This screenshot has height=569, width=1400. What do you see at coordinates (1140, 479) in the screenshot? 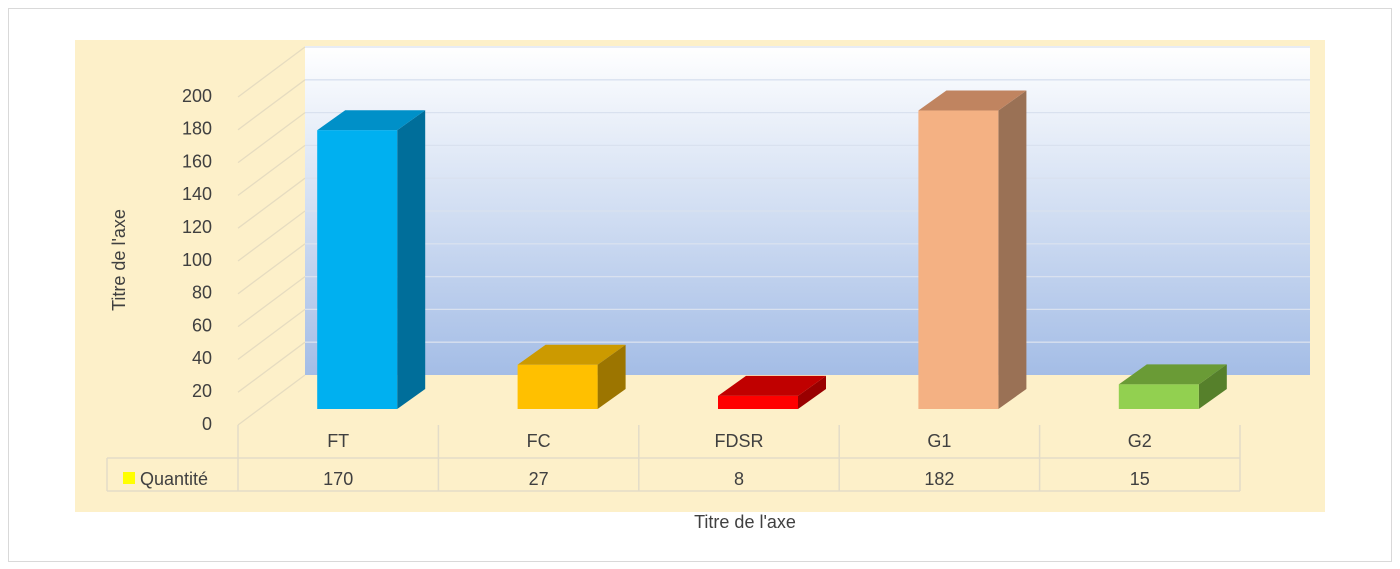
I see `table-value: 15` at bounding box center [1140, 479].